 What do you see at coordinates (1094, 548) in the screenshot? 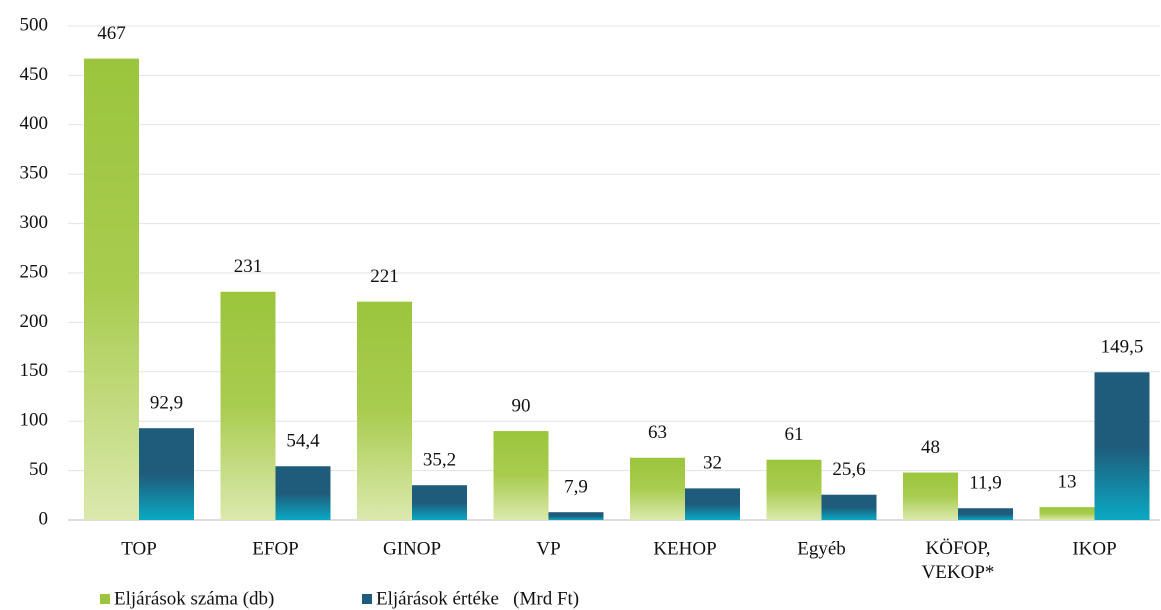
I see `x-tick-label: IKOP` at bounding box center [1094, 548].